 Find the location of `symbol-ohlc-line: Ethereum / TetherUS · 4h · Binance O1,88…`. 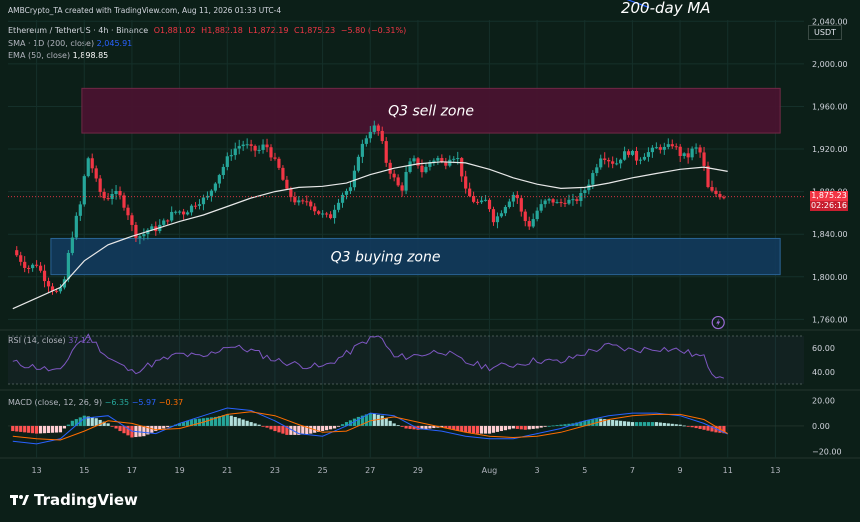

symbol-ohlc-line: Ethereum / TetherUS · 4h · Binance O1,88… is located at coordinates (208, 30).